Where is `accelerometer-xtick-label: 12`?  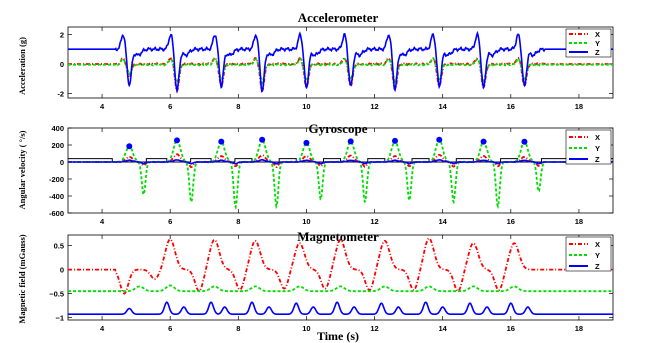
accelerometer-xtick-label: 12 is located at coordinates (374, 106).